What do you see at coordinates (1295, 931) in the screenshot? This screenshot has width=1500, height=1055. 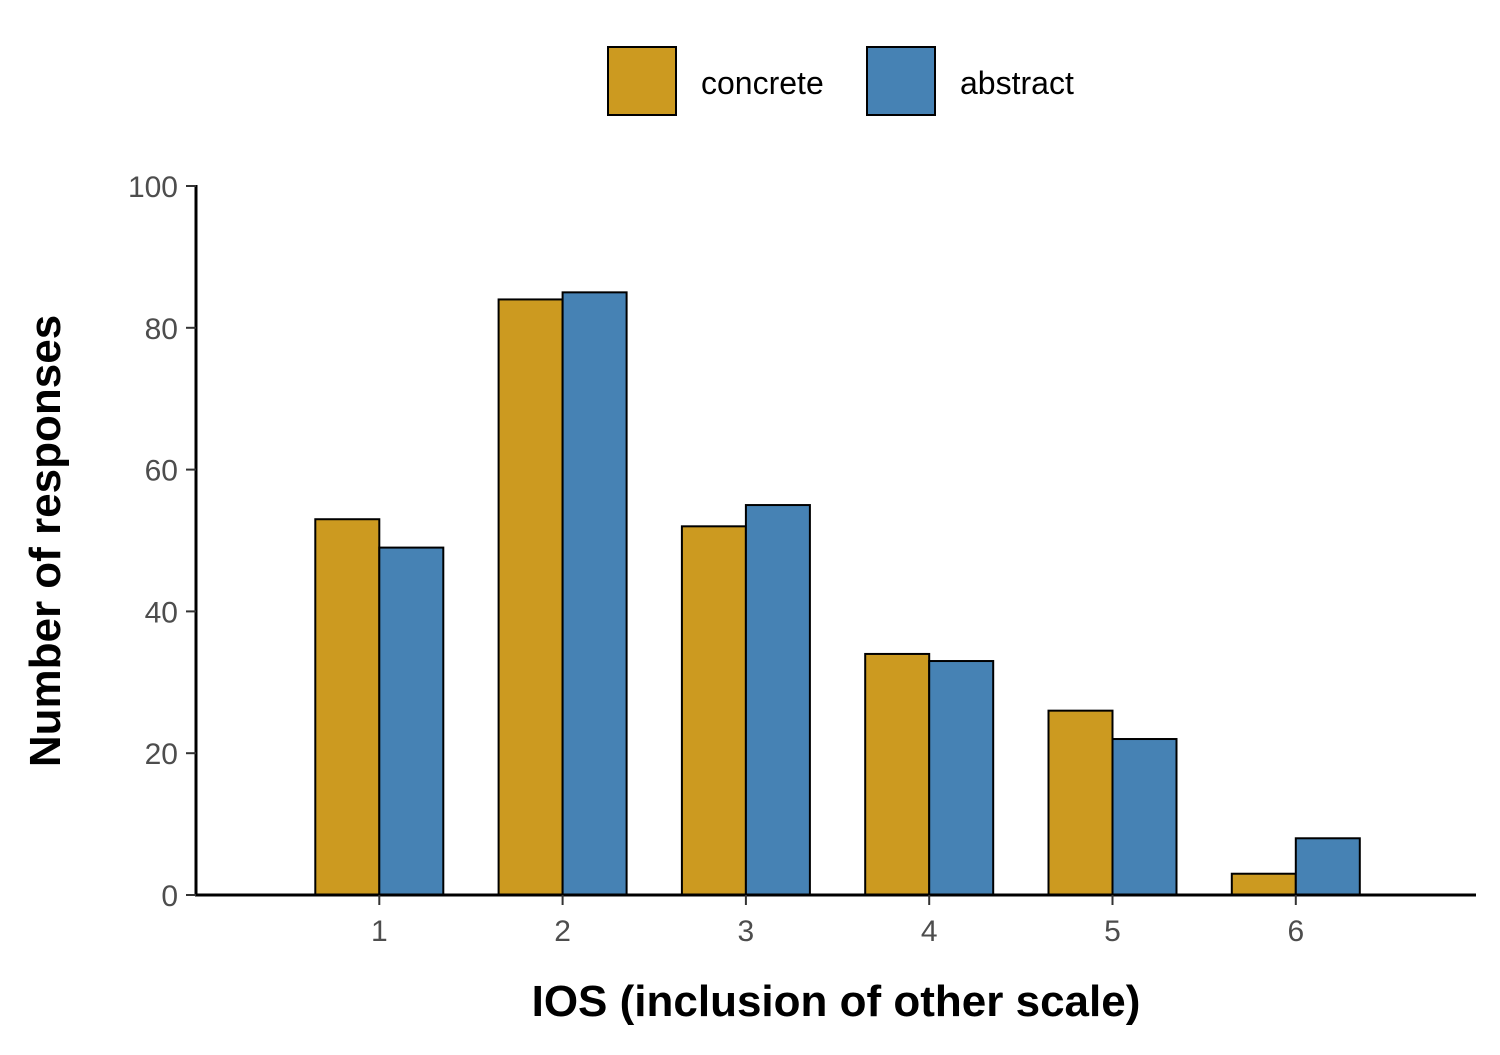 I see `x-tick-label-6: 6` at bounding box center [1295, 931].